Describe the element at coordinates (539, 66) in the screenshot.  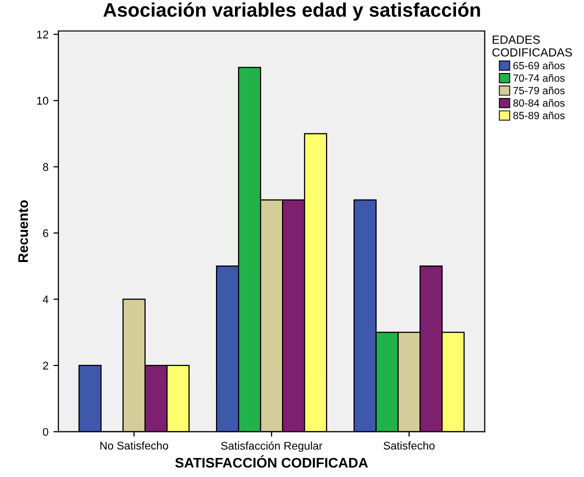
I see `legend-label: 65-69 años` at that location.